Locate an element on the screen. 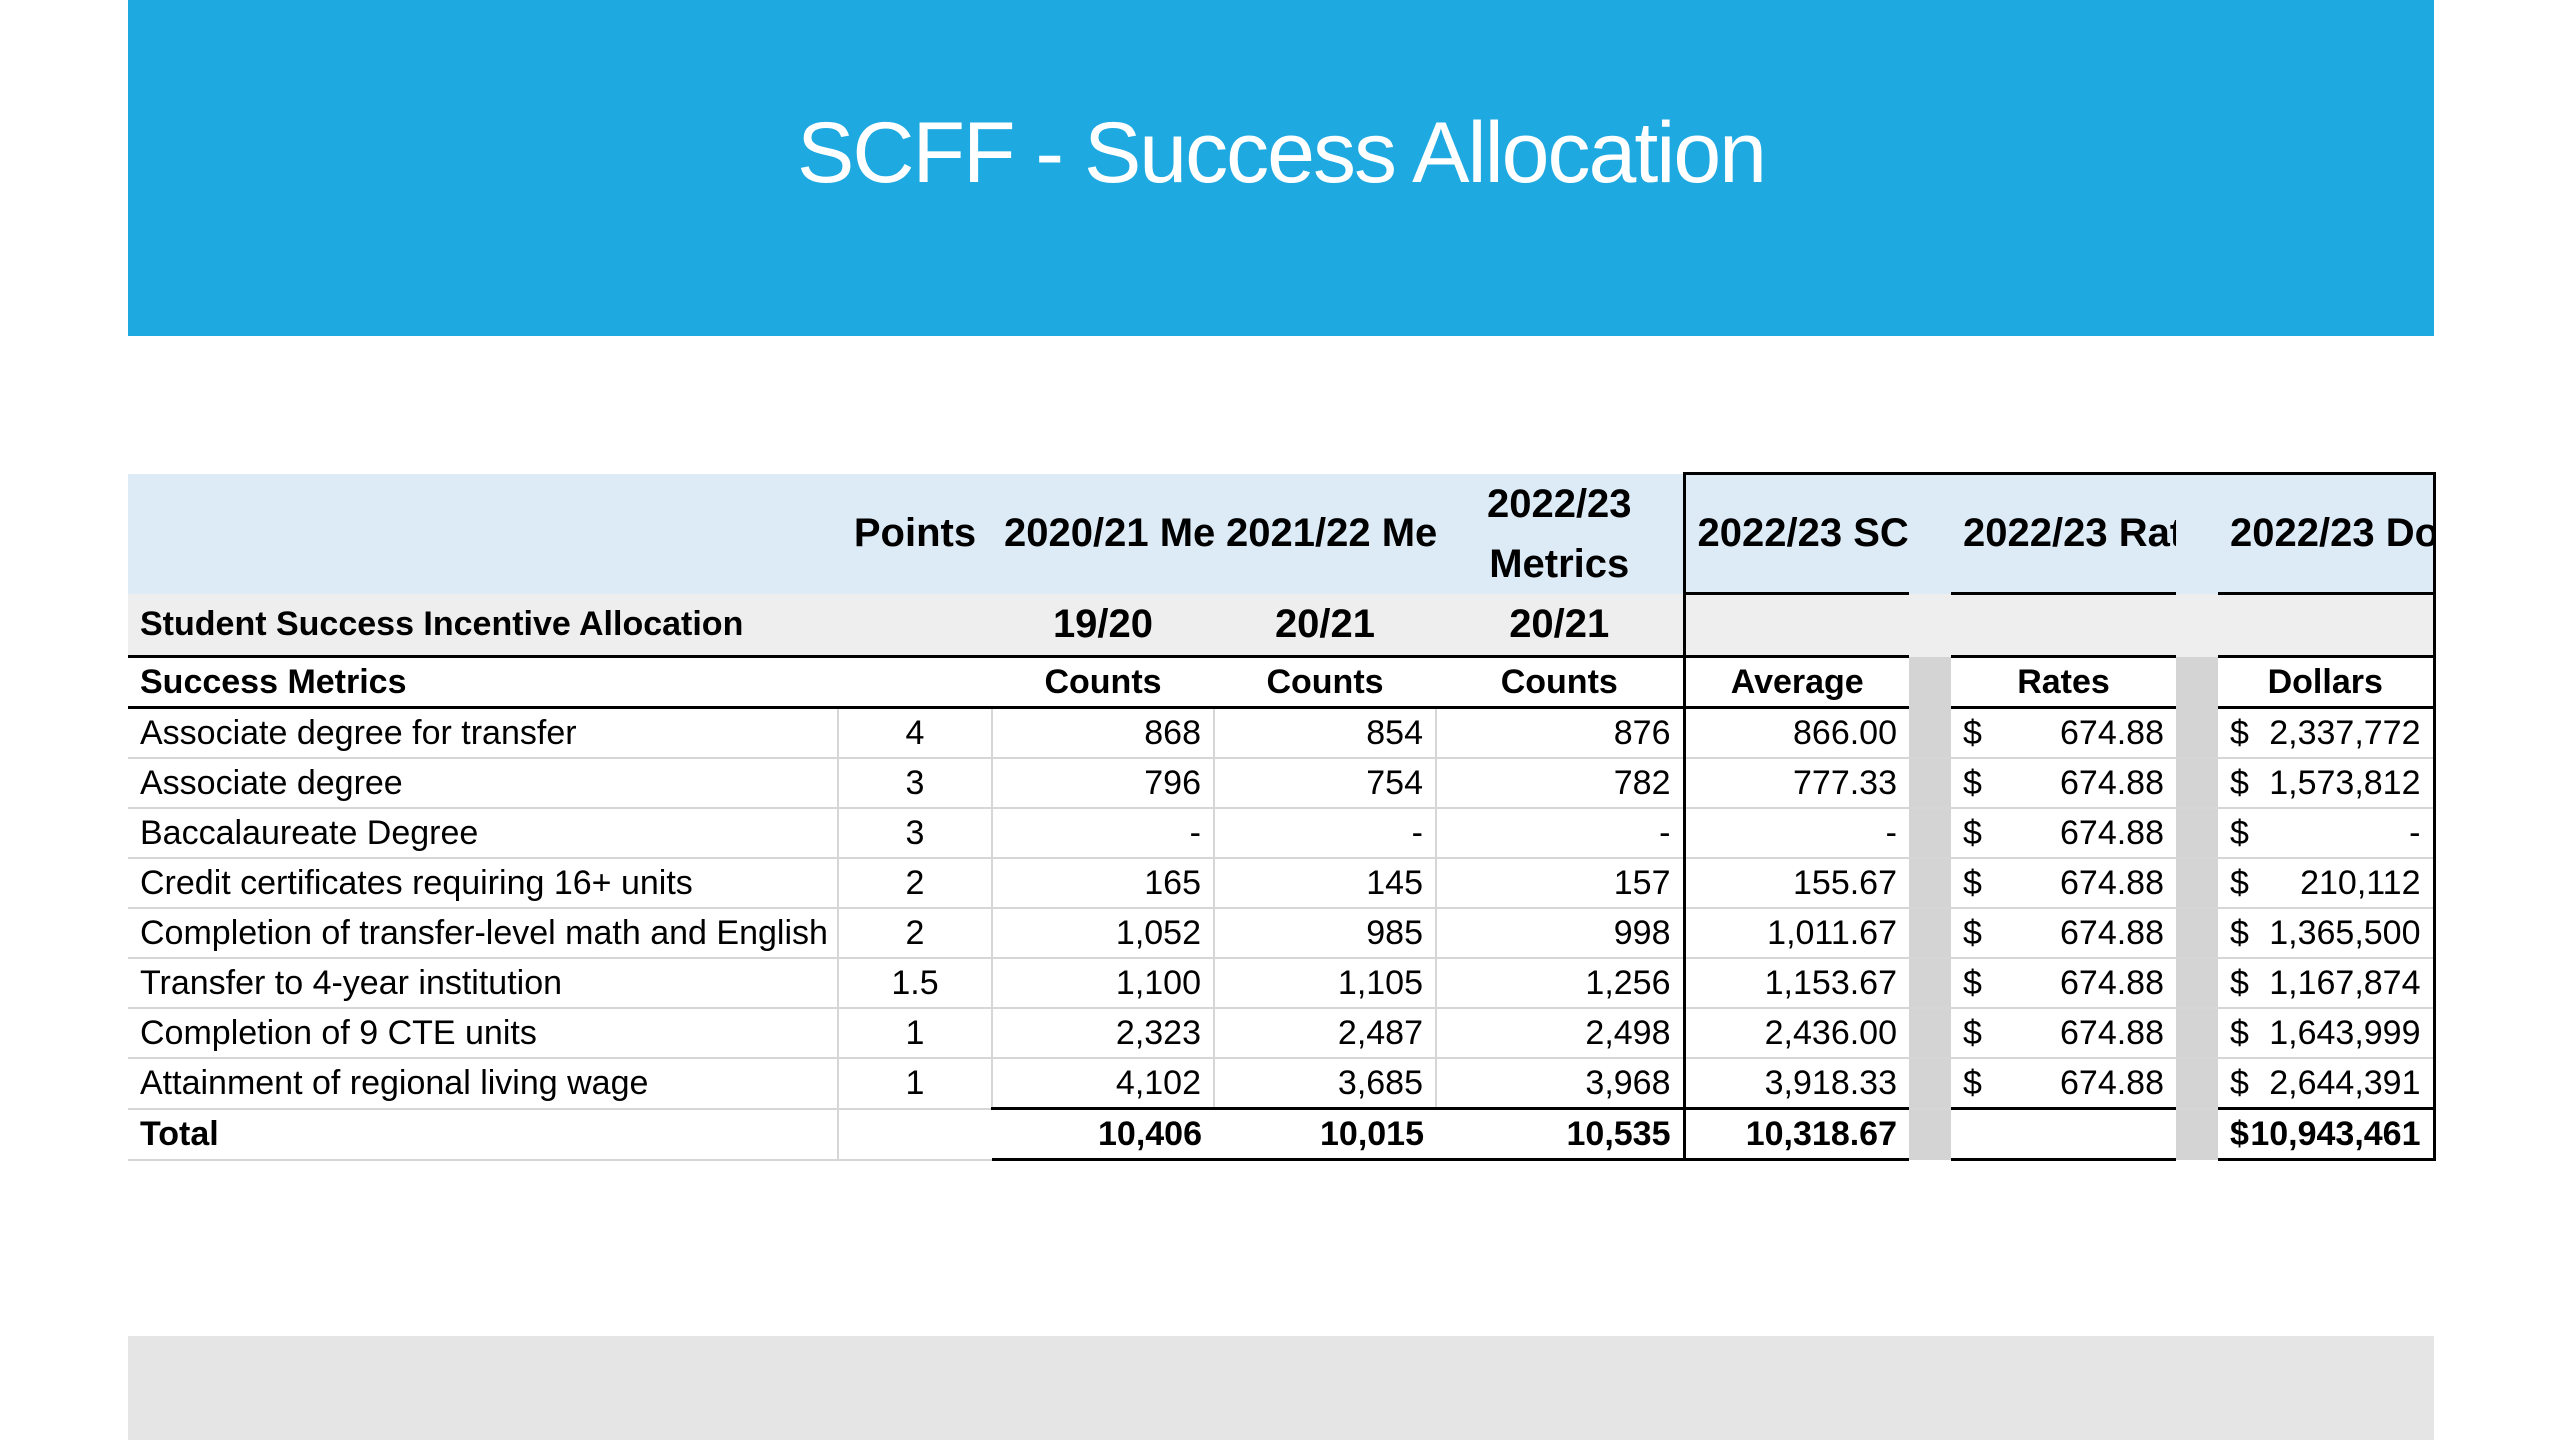  count-2020-21: 2,323 is located at coordinates (1103, 1033).